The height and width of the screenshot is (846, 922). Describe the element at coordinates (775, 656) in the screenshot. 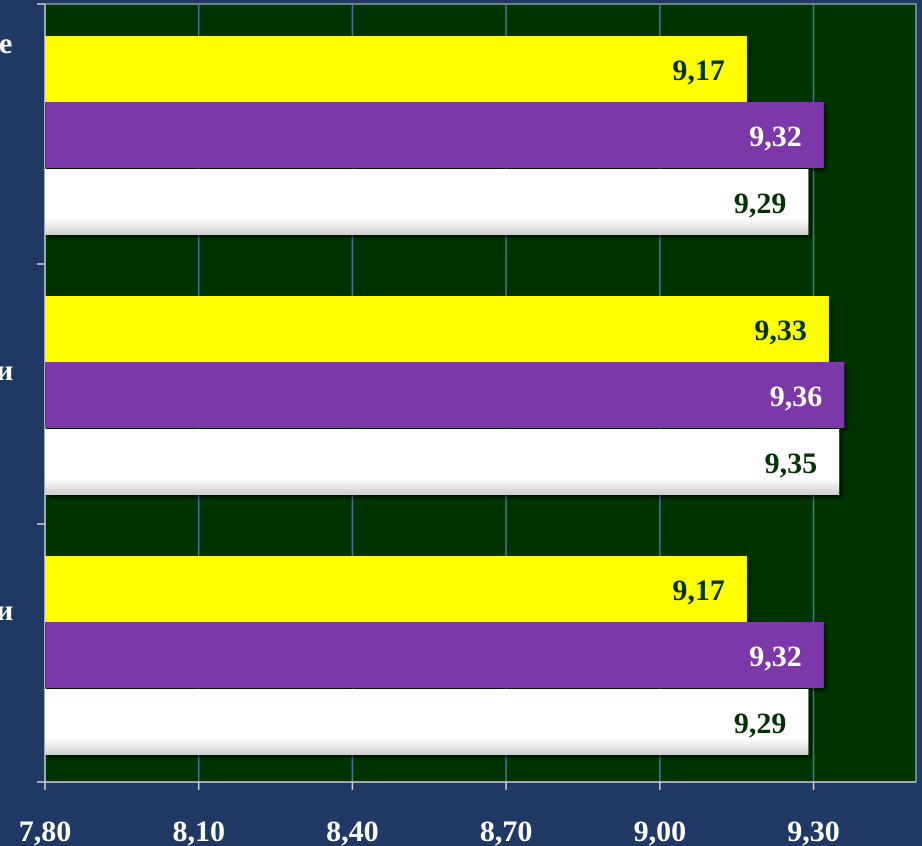

I see `data-label-s2-c3: 9,32` at that location.